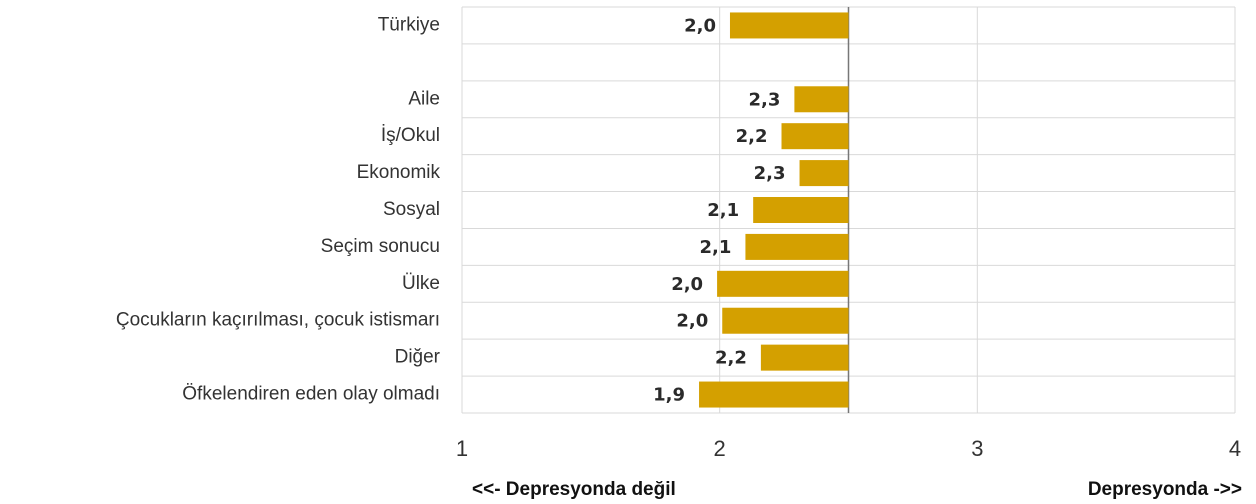 The image size is (1256, 504). What do you see at coordinates (574, 489) in the screenshot?
I see `x-axis-label-left: <<- Depresyonda değil` at bounding box center [574, 489].